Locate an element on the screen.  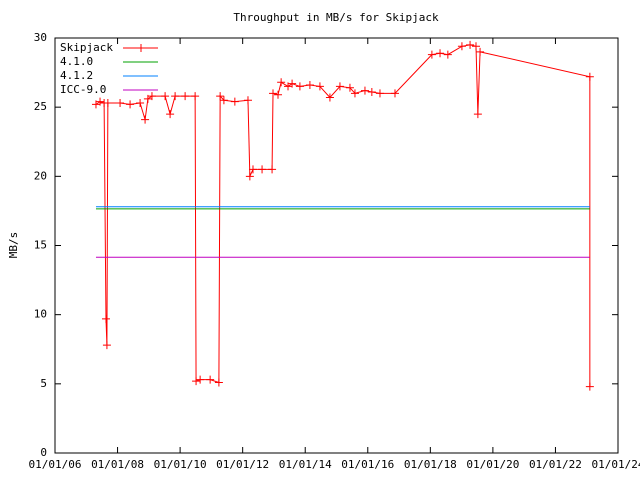
y-tick-label: 5 is located at coordinates (43, 383).